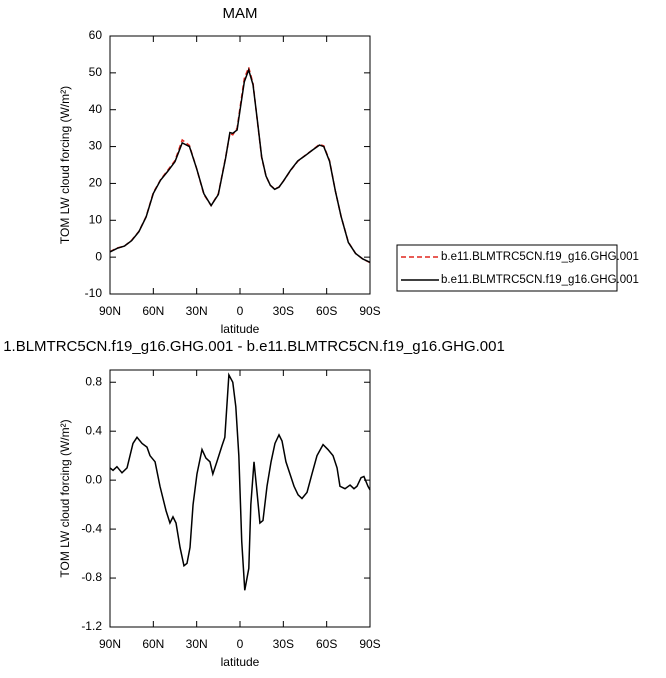 Image resolution: width=666 pixels, height=678 pixels. I want to click on y-tick-label: -1.2, so click(91, 626).